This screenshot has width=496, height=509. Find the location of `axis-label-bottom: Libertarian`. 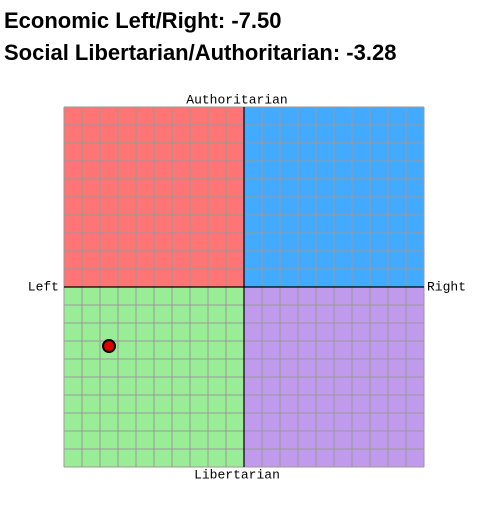

axis-label-bottom: Libertarian is located at coordinates (237, 474).